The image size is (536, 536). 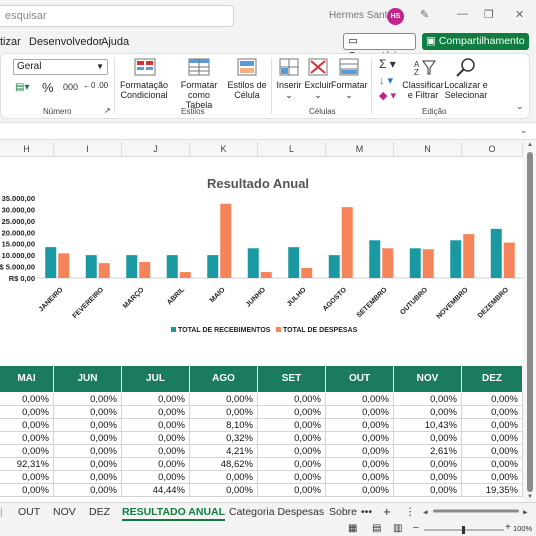 What do you see at coordinates (27, 149) in the screenshot?
I see `column-header: H` at bounding box center [27, 149].